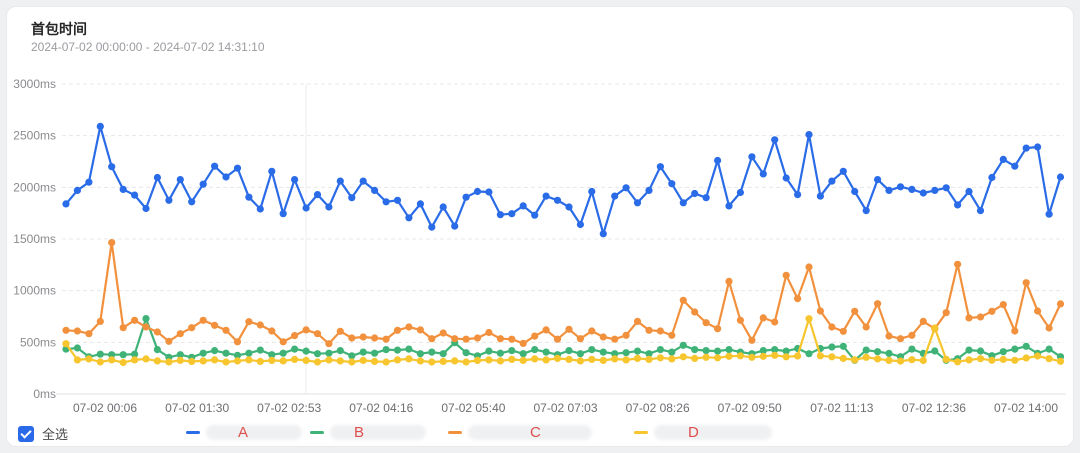 This screenshot has width=1080, height=453. What do you see at coordinates (26, 433) in the screenshot?
I see `select-all-checkbox` at bounding box center [26, 433].